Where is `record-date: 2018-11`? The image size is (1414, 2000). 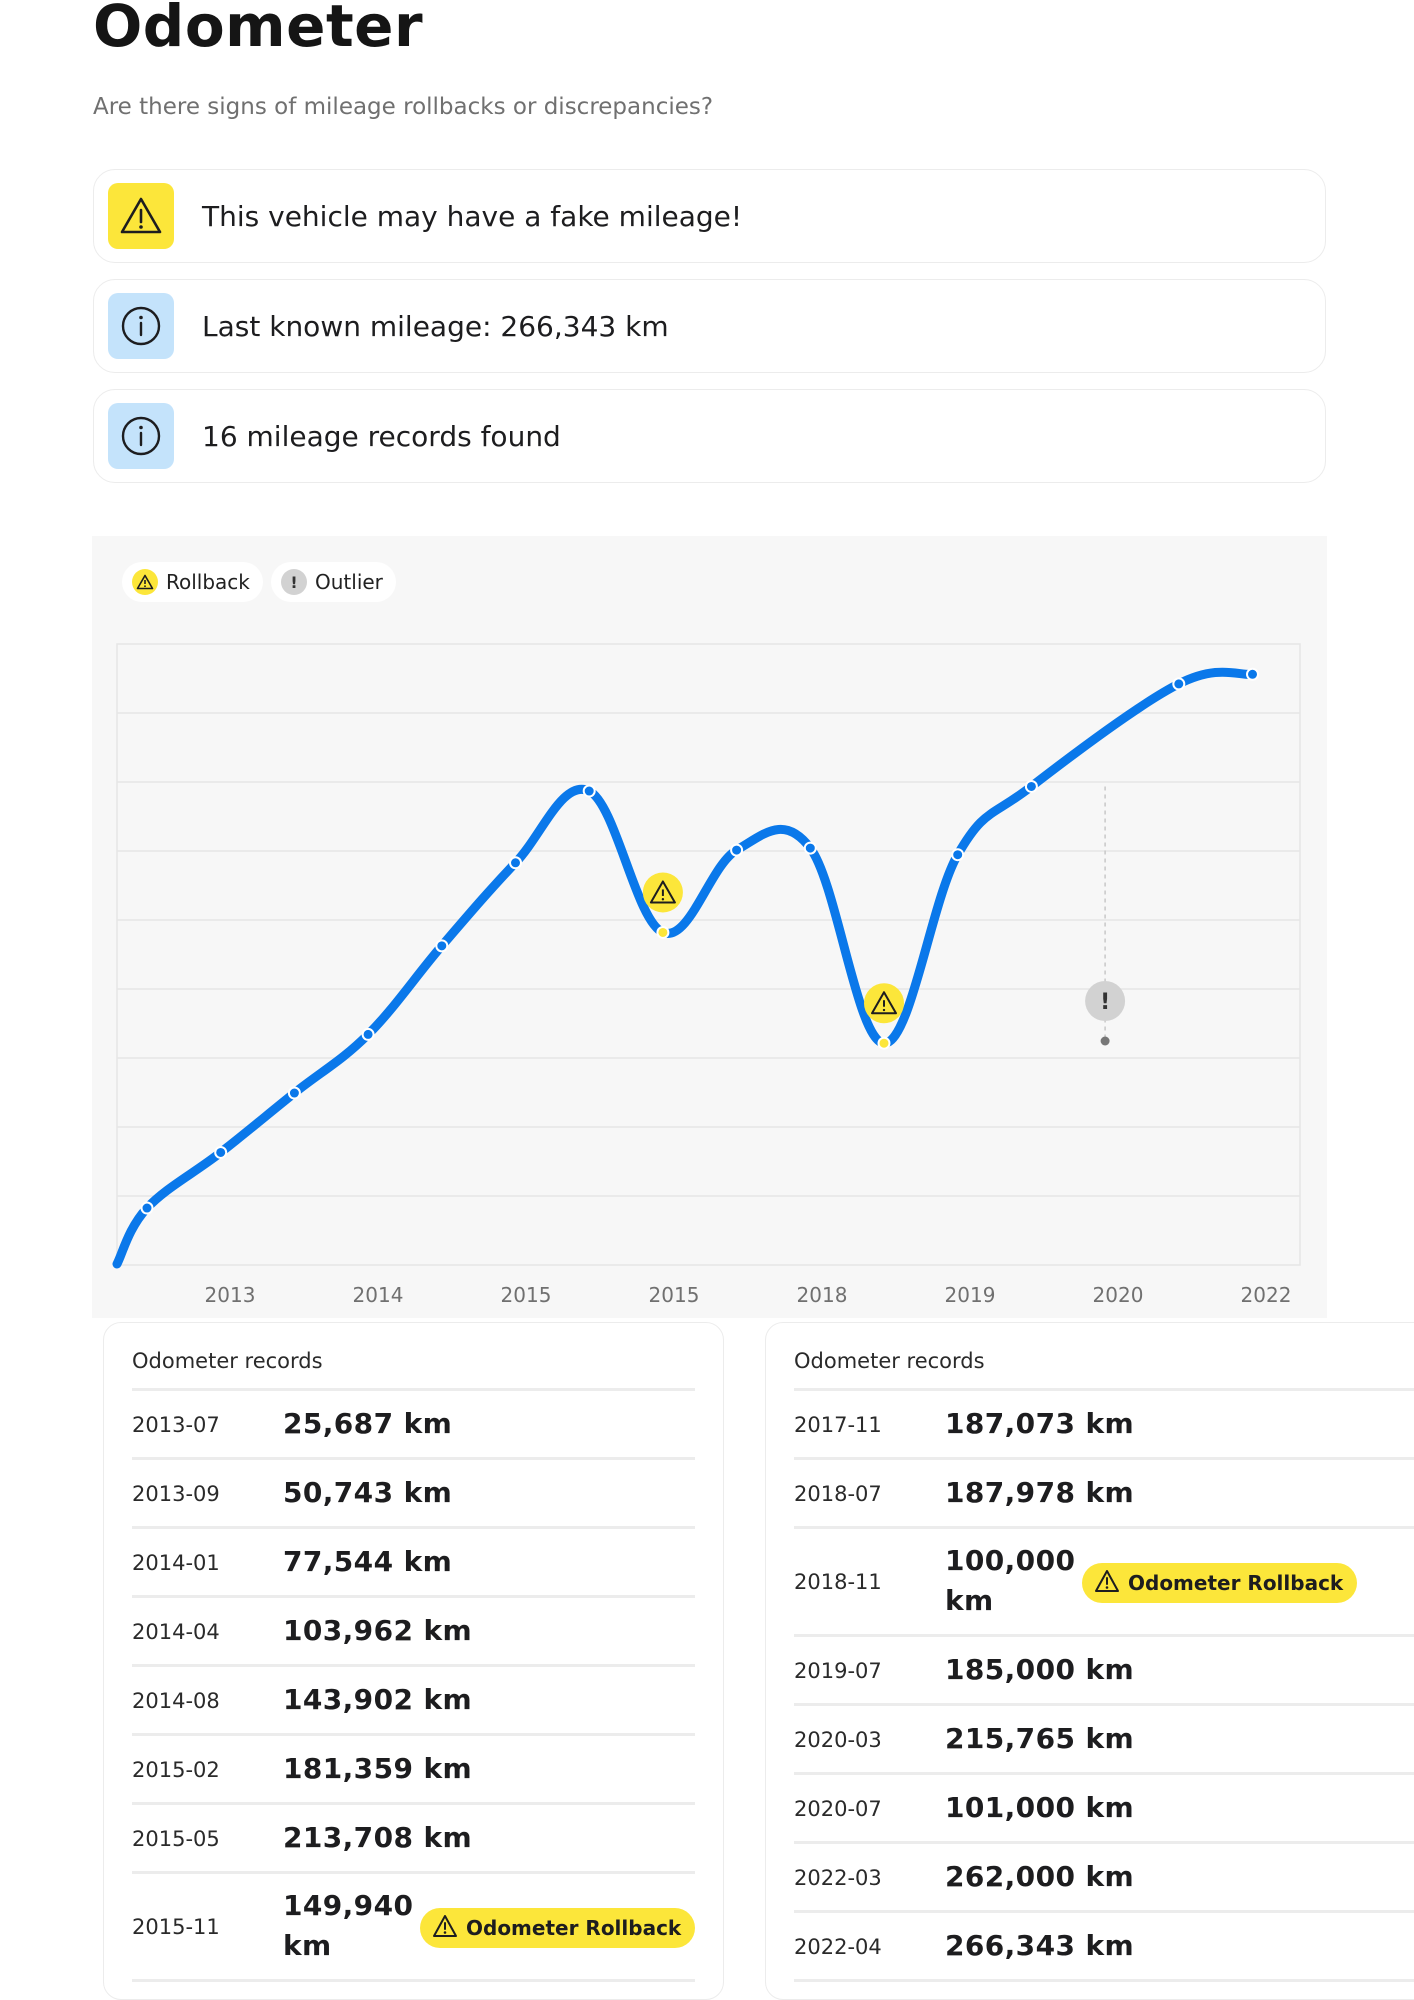 record-date: 2018-11 is located at coordinates (838, 1582).